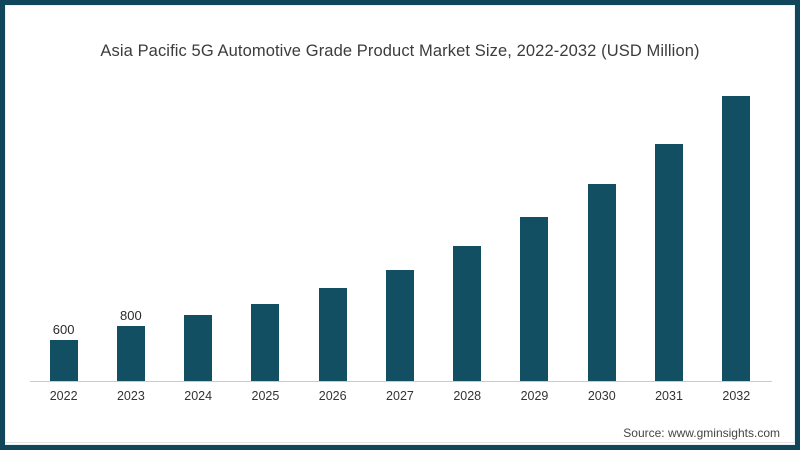 The image size is (800, 450). What do you see at coordinates (131, 315) in the screenshot?
I see `bar-value-label: 800` at bounding box center [131, 315].